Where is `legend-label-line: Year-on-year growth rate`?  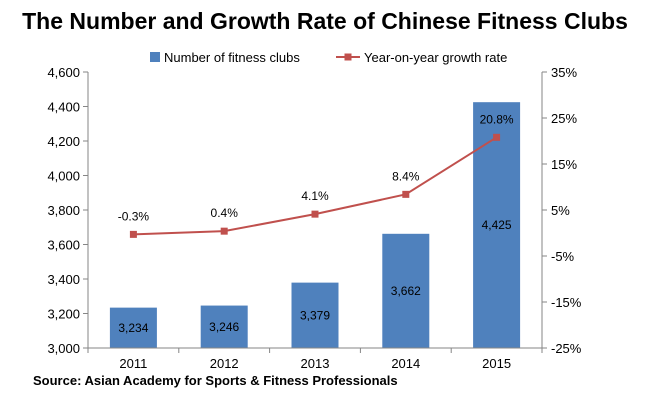 legend-label-line: Year-on-year growth rate is located at coordinates (435, 57).